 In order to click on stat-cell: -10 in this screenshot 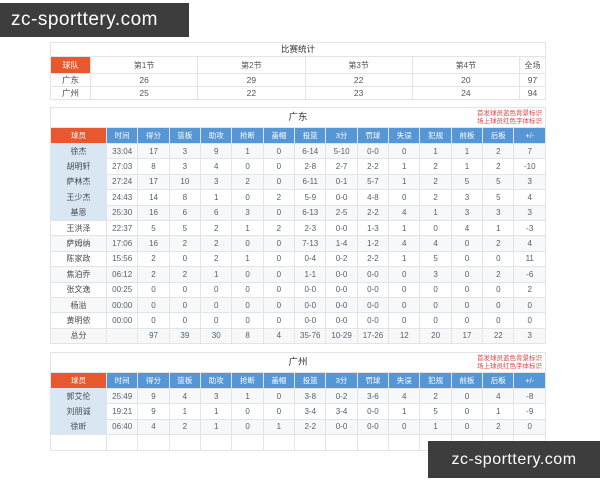, I will do `click(529, 166)`.